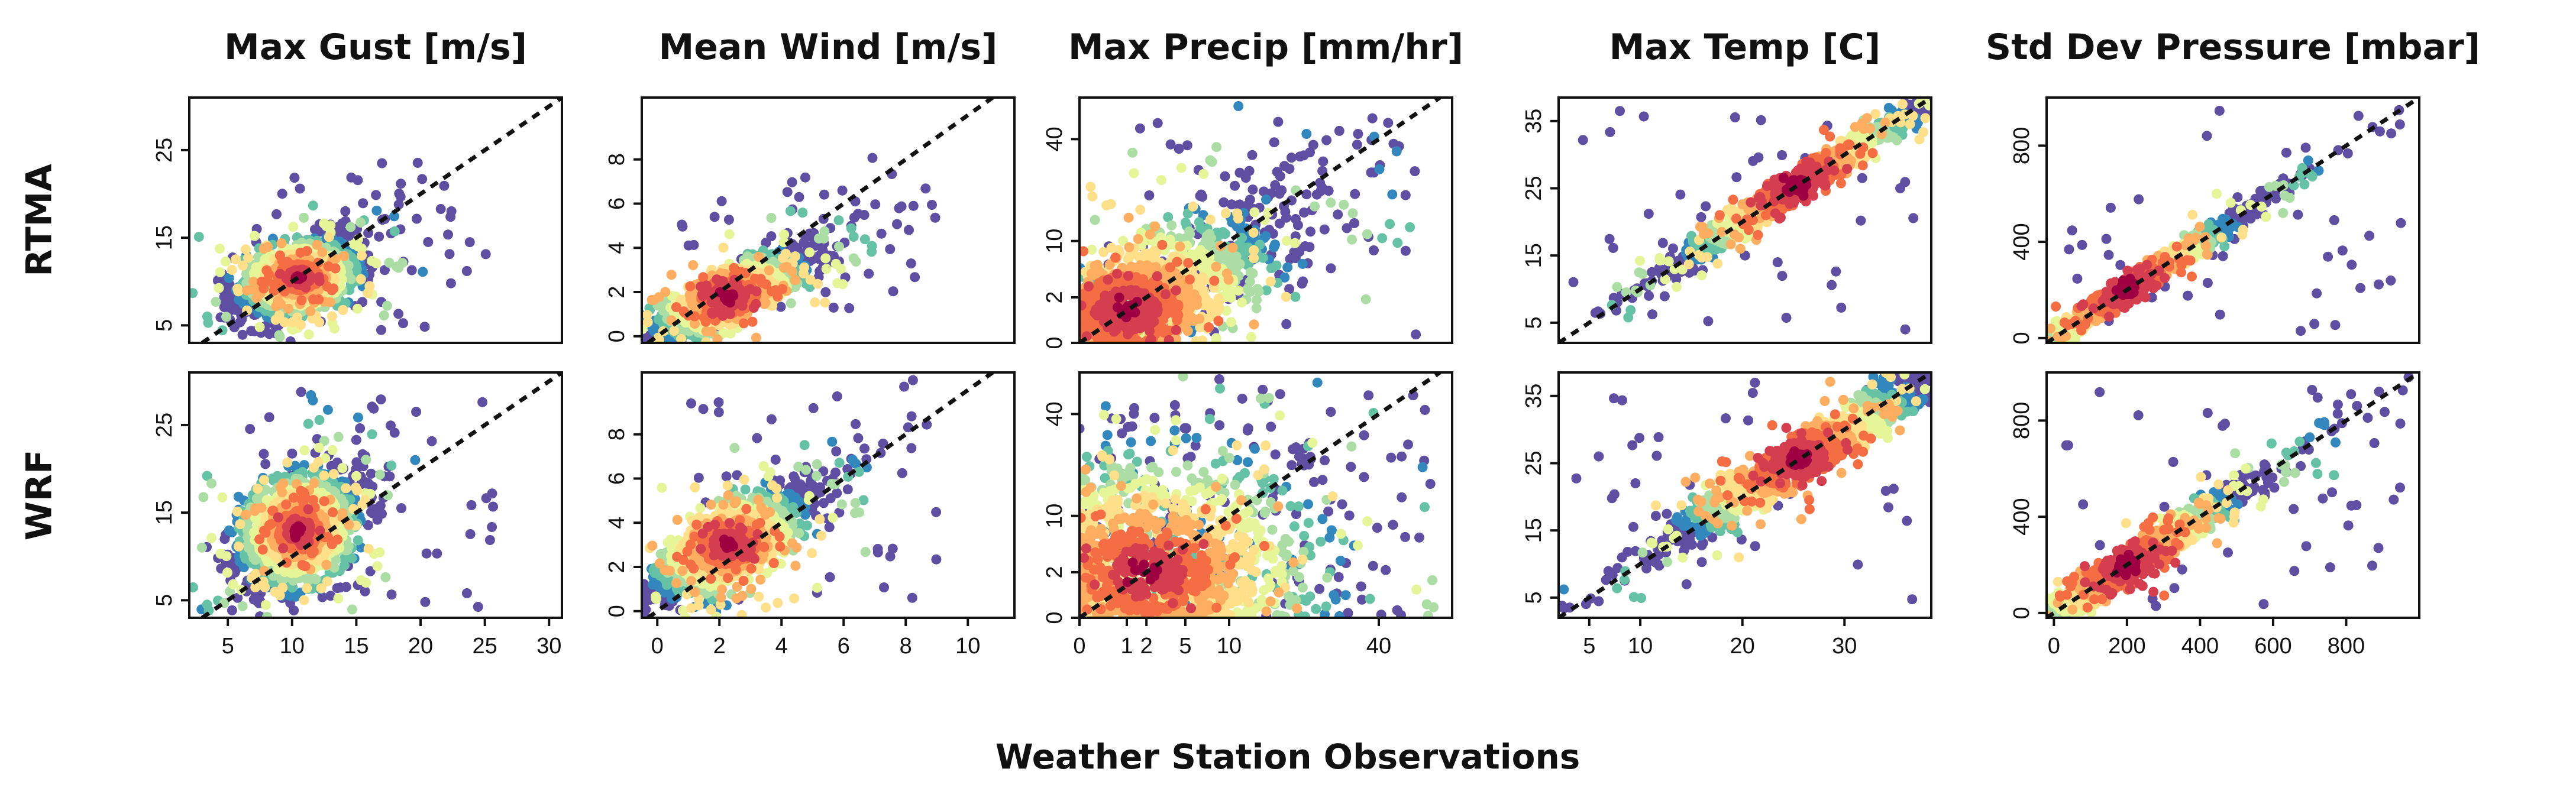  What do you see at coordinates (39, 495) in the screenshot?
I see `row-label-wrf: WRF` at bounding box center [39, 495].